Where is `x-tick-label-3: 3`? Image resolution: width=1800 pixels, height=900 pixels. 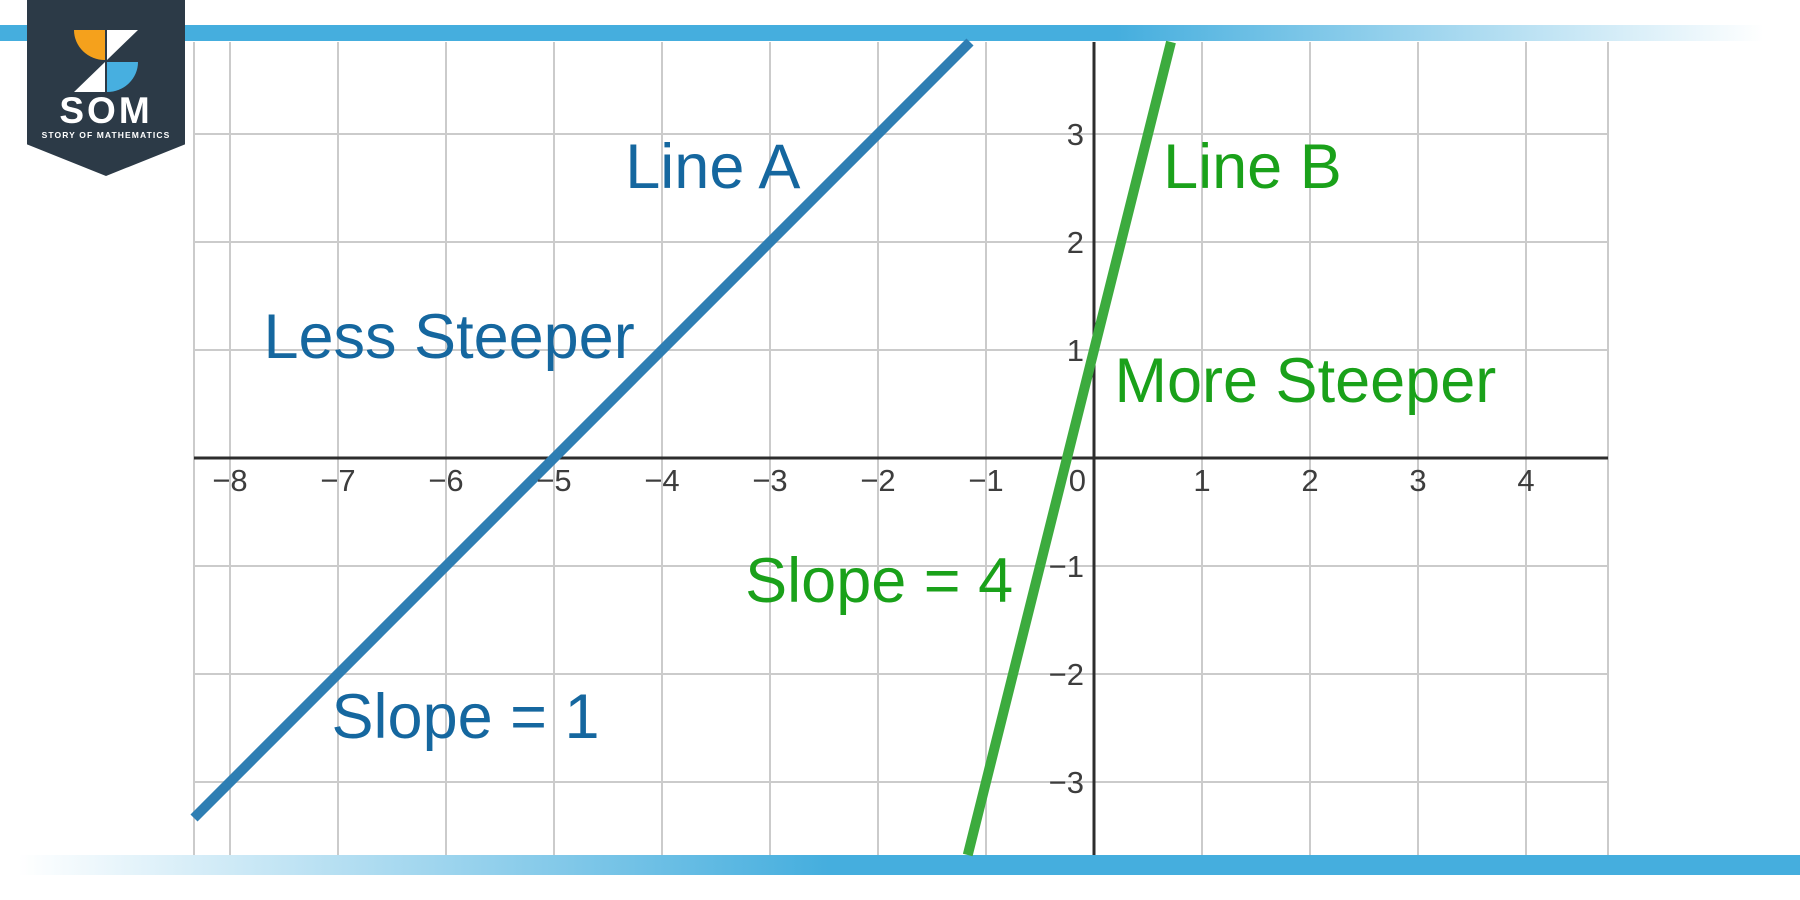 x-tick-label-3: 3 is located at coordinates (1417, 480).